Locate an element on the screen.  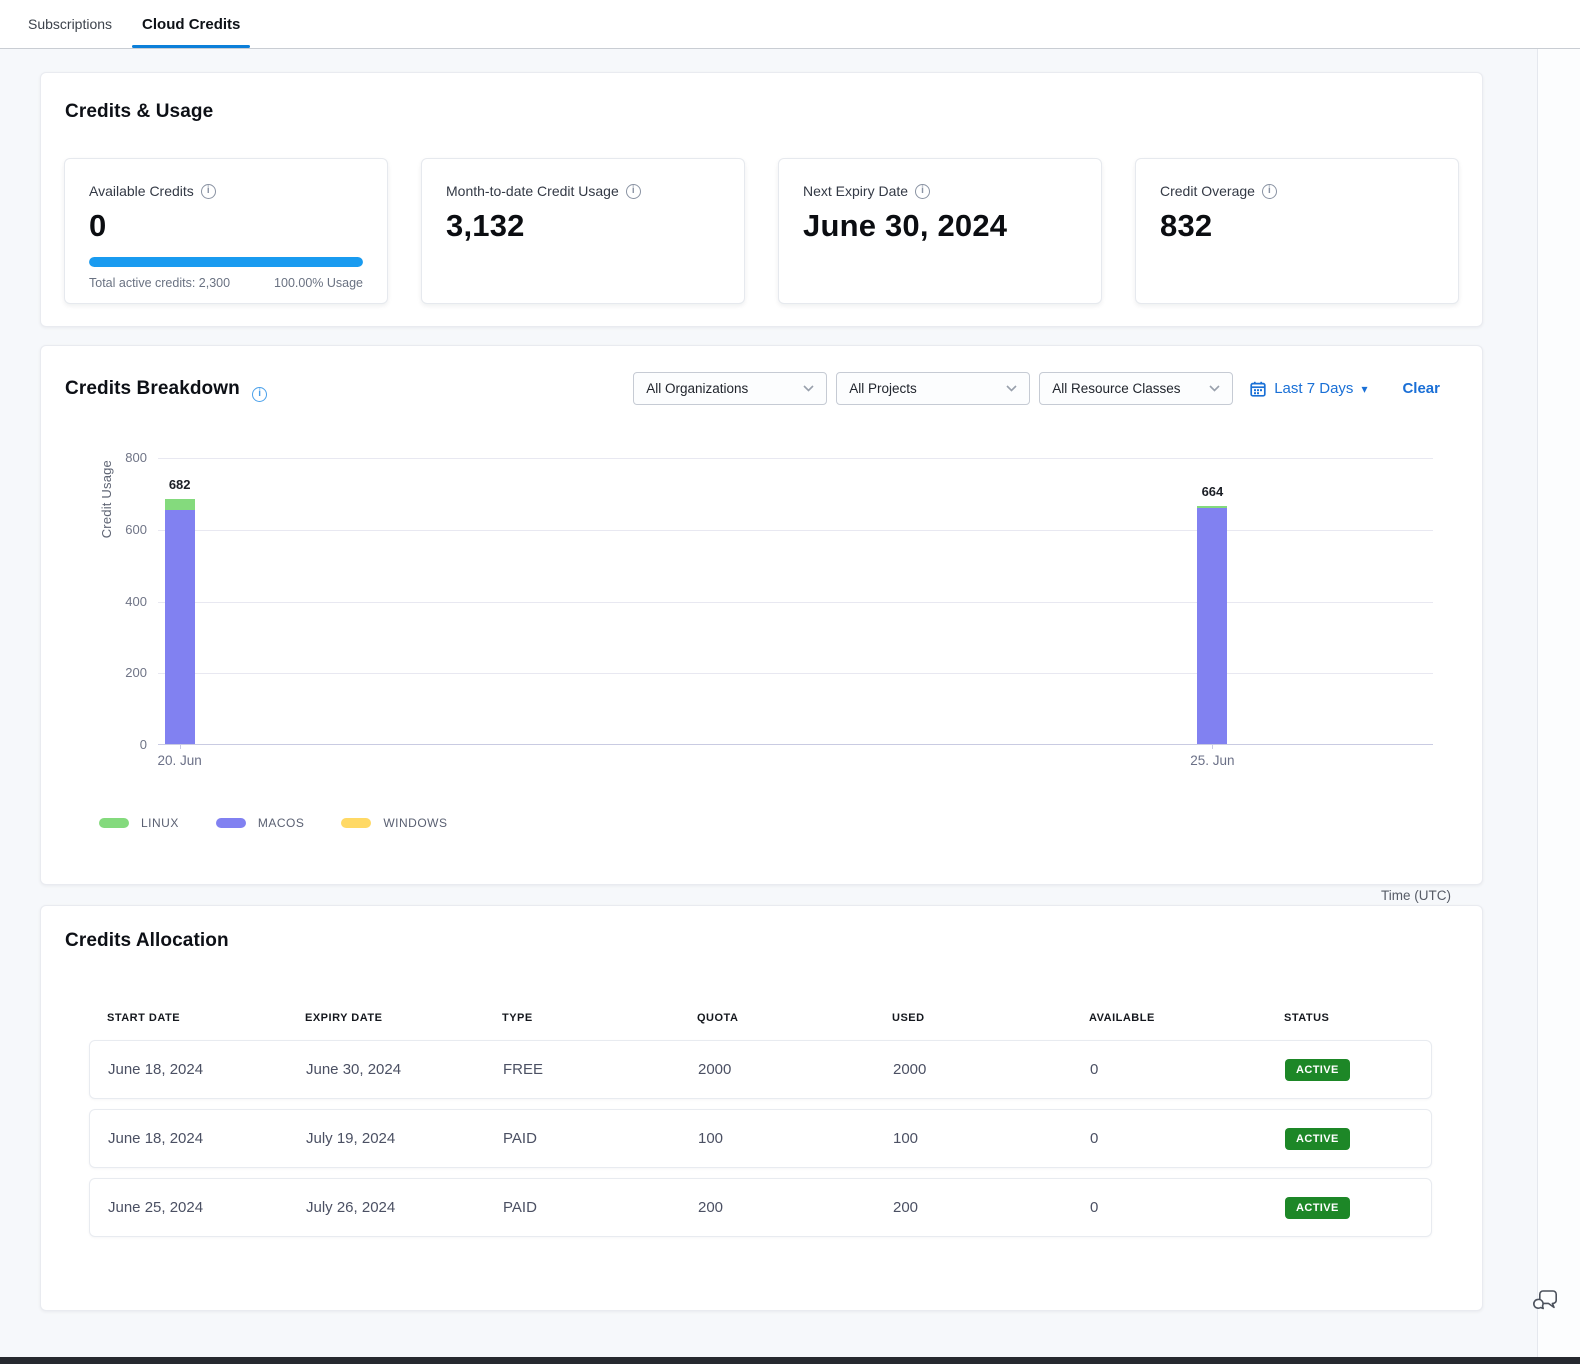
legend-label: WINDOWS is located at coordinates (415, 823).